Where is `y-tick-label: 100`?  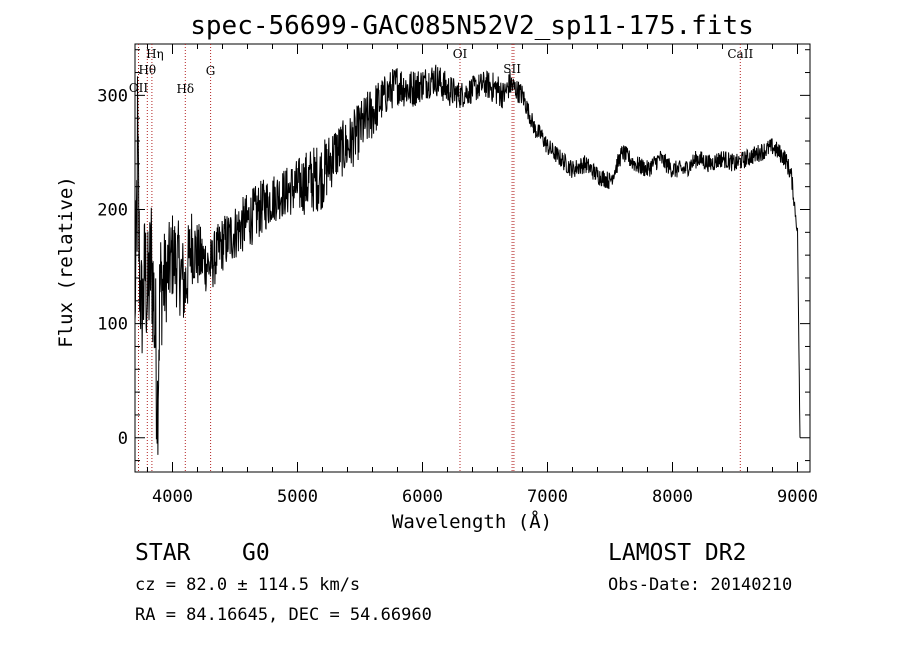 y-tick-label: 100 is located at coordinates (112, 325).